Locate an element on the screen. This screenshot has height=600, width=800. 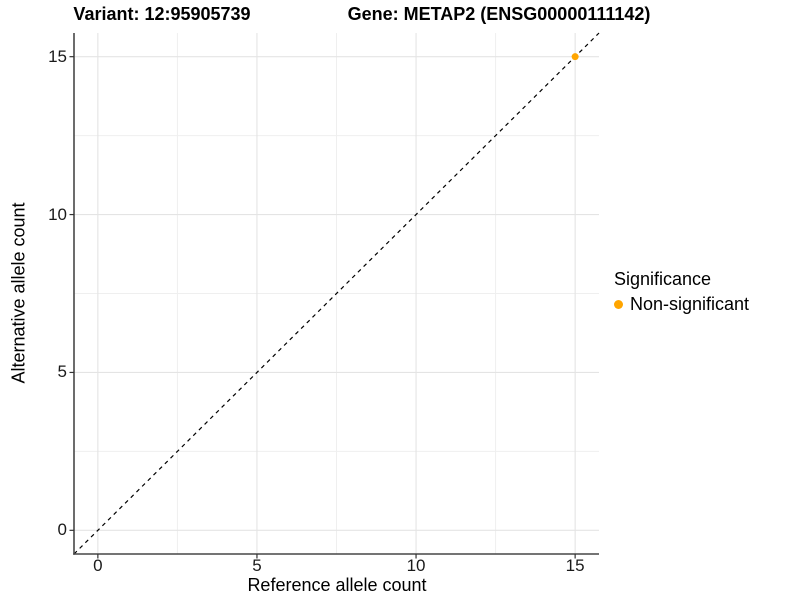
gene-title: Gene: METAP2 (ENSG00000111142) is located at coordinates (499, 14).